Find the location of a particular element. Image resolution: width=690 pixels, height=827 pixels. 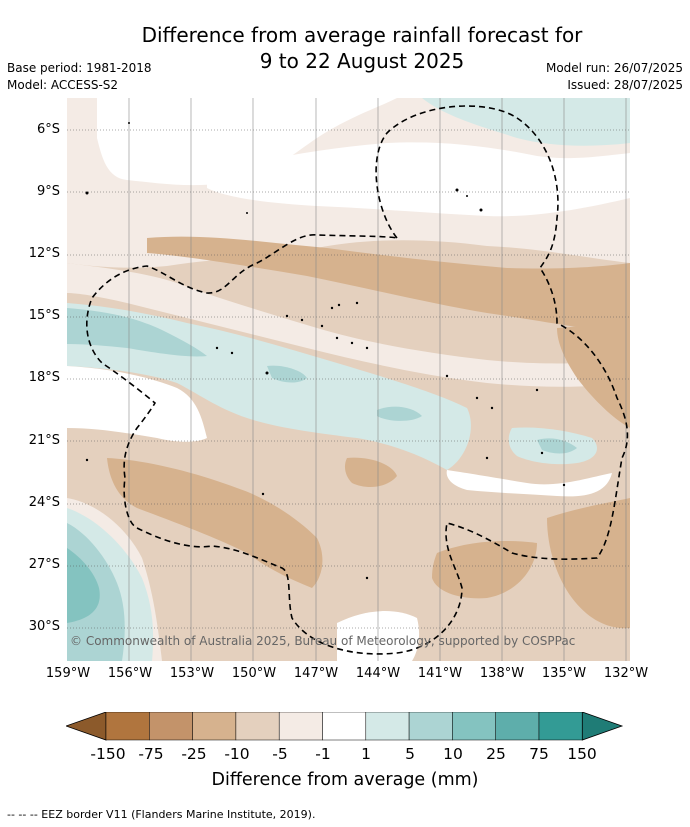

colorbar is located at coordinates (345, 726).